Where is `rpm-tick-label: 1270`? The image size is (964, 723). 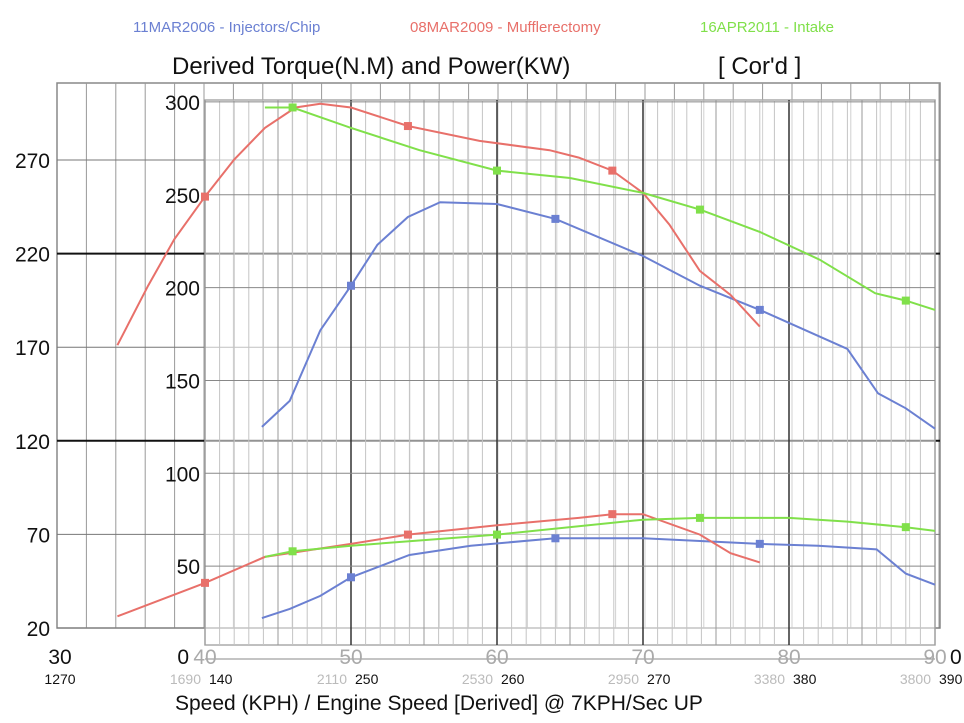
rpm-tick-label: 1270 is located at coordinates (59, 679).